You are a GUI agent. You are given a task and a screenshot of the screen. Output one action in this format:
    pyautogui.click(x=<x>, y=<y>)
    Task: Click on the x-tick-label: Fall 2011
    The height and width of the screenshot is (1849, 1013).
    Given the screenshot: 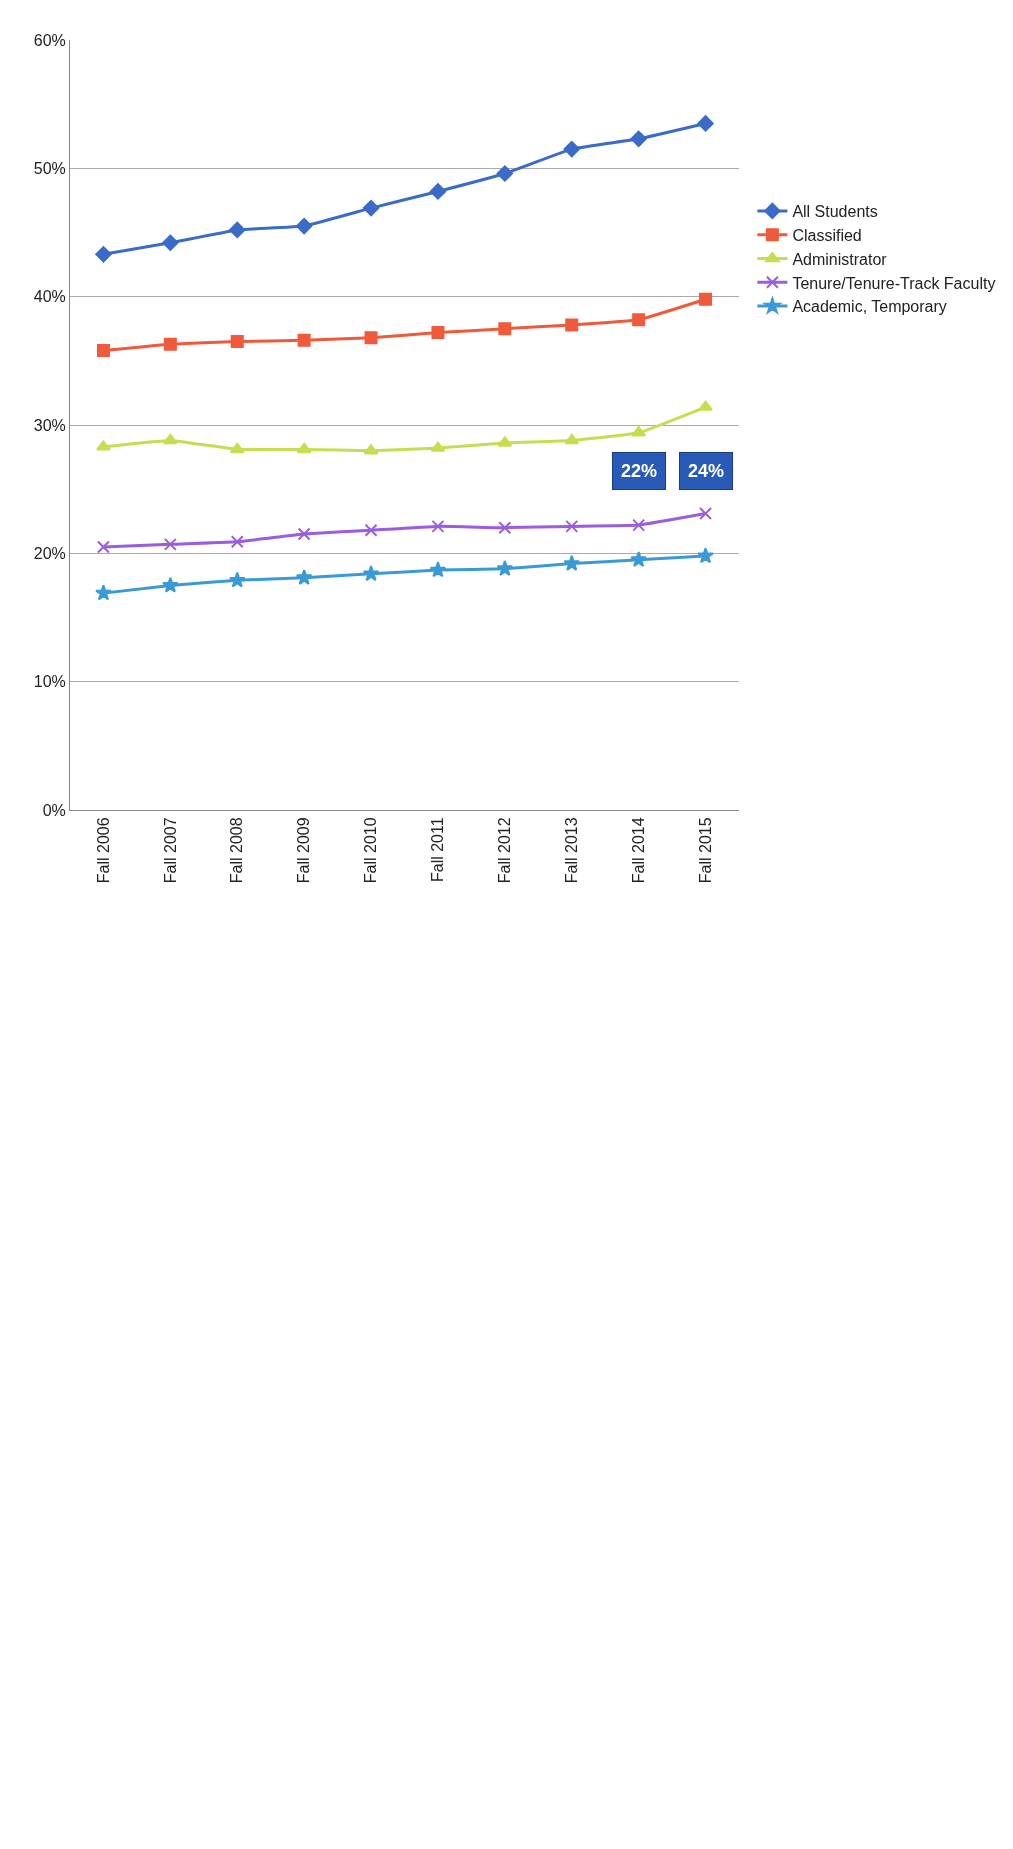 What is the action you would take?
    pyautogui.click(x=438, y=850)
    